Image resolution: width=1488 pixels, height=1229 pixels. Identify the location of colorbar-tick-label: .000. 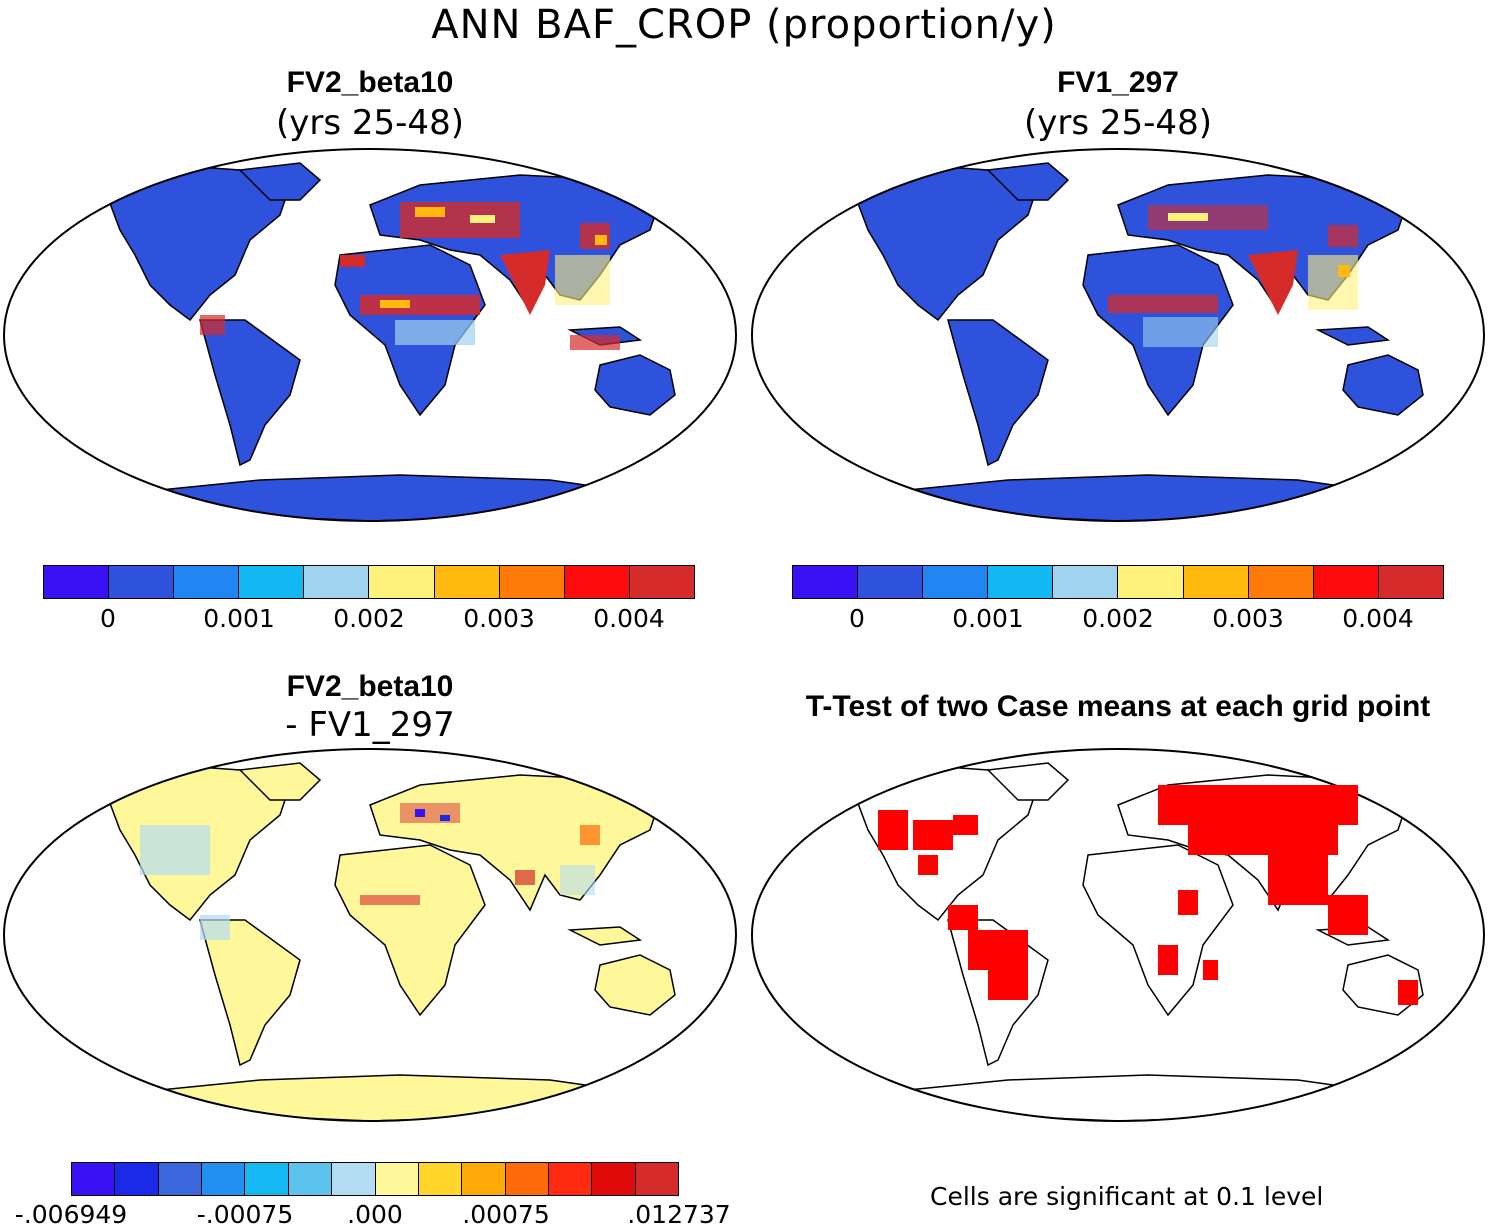
(375, 1214).